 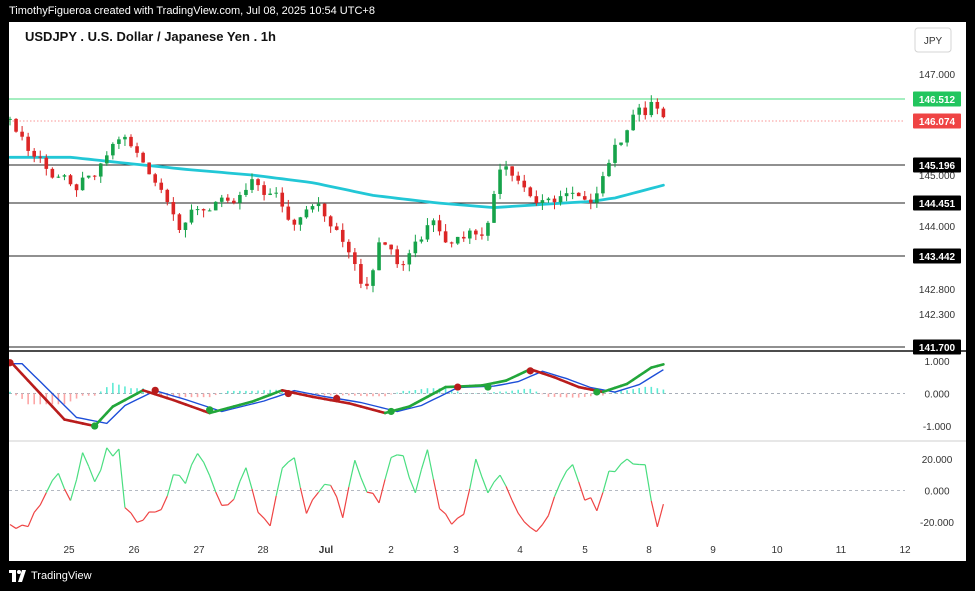 What do you see at coordinates (17, 576) in the screenshot?
I see `tradingview-logo-icon` at bounding box center [17, 576].